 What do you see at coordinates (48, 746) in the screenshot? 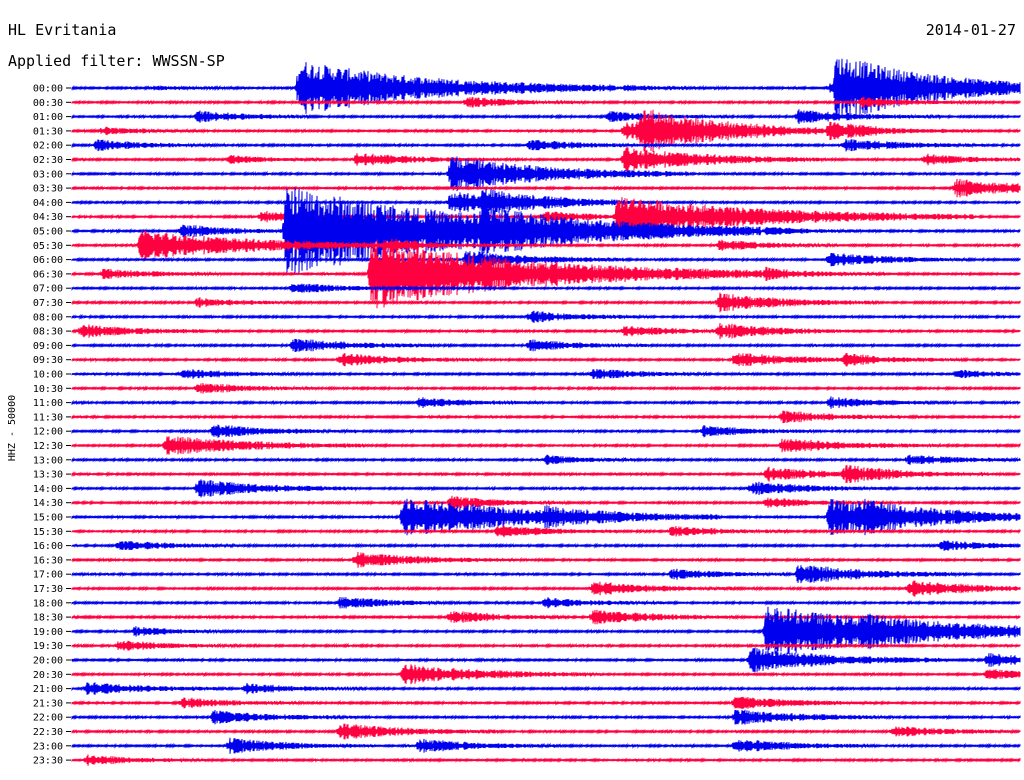
I see `row-label: 23:00` at bounding box center [48, 746].